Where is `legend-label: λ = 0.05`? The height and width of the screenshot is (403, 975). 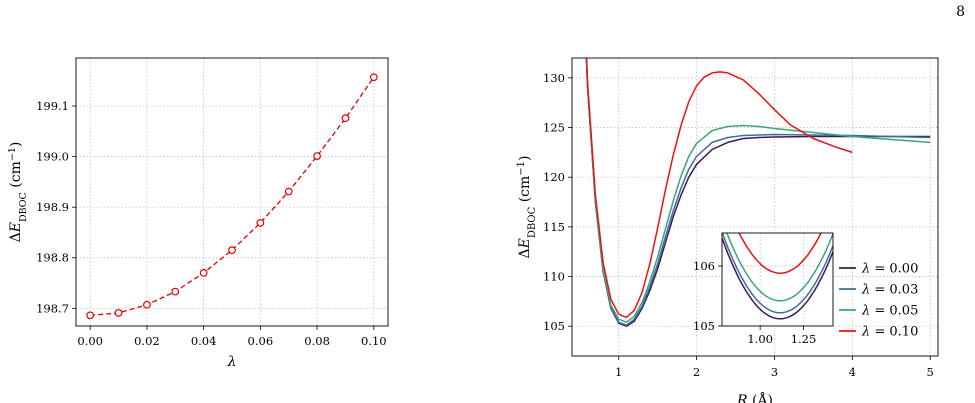
legend-label: λ = 0.05 is located at coordinates (889, 311).